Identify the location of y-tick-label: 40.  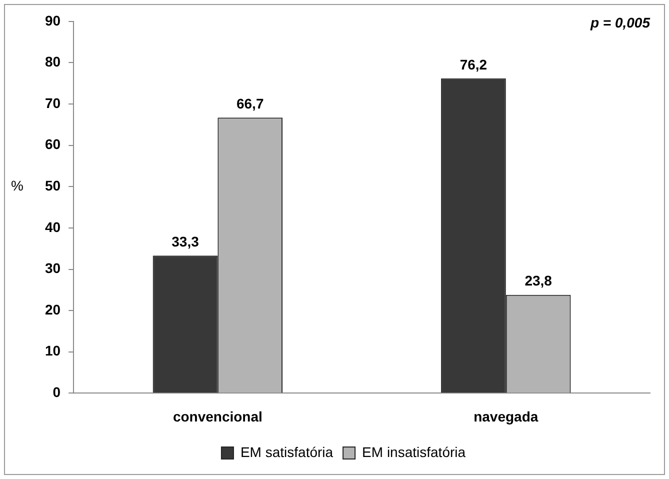
(52, 226).